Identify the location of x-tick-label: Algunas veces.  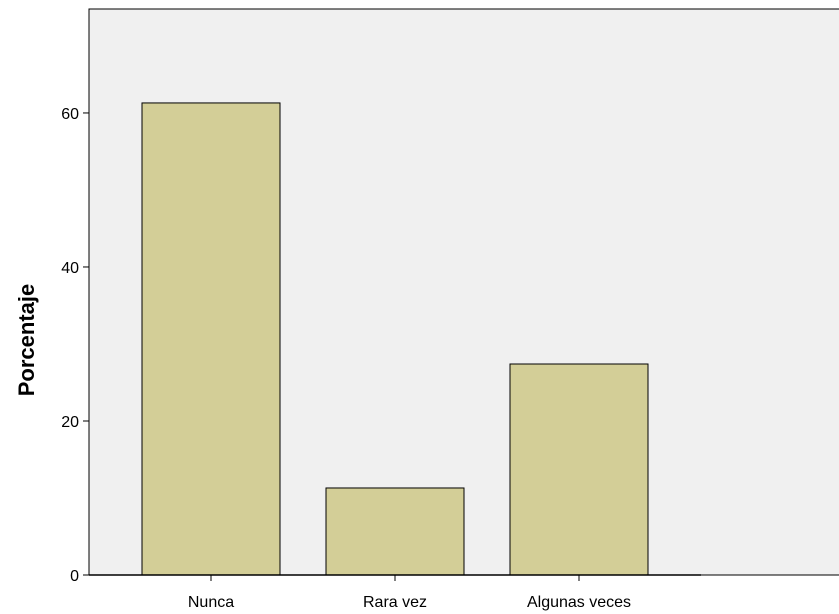
(579, 602).